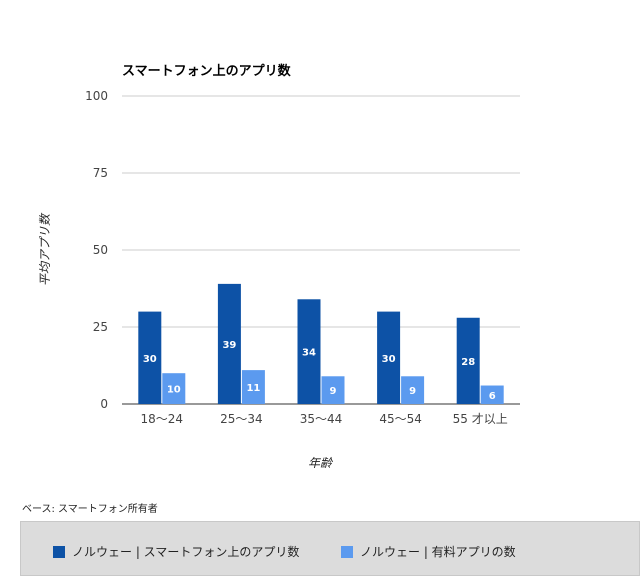  I want to click on footnote: ベース: スマートフォン所有者, so click(90, 509).